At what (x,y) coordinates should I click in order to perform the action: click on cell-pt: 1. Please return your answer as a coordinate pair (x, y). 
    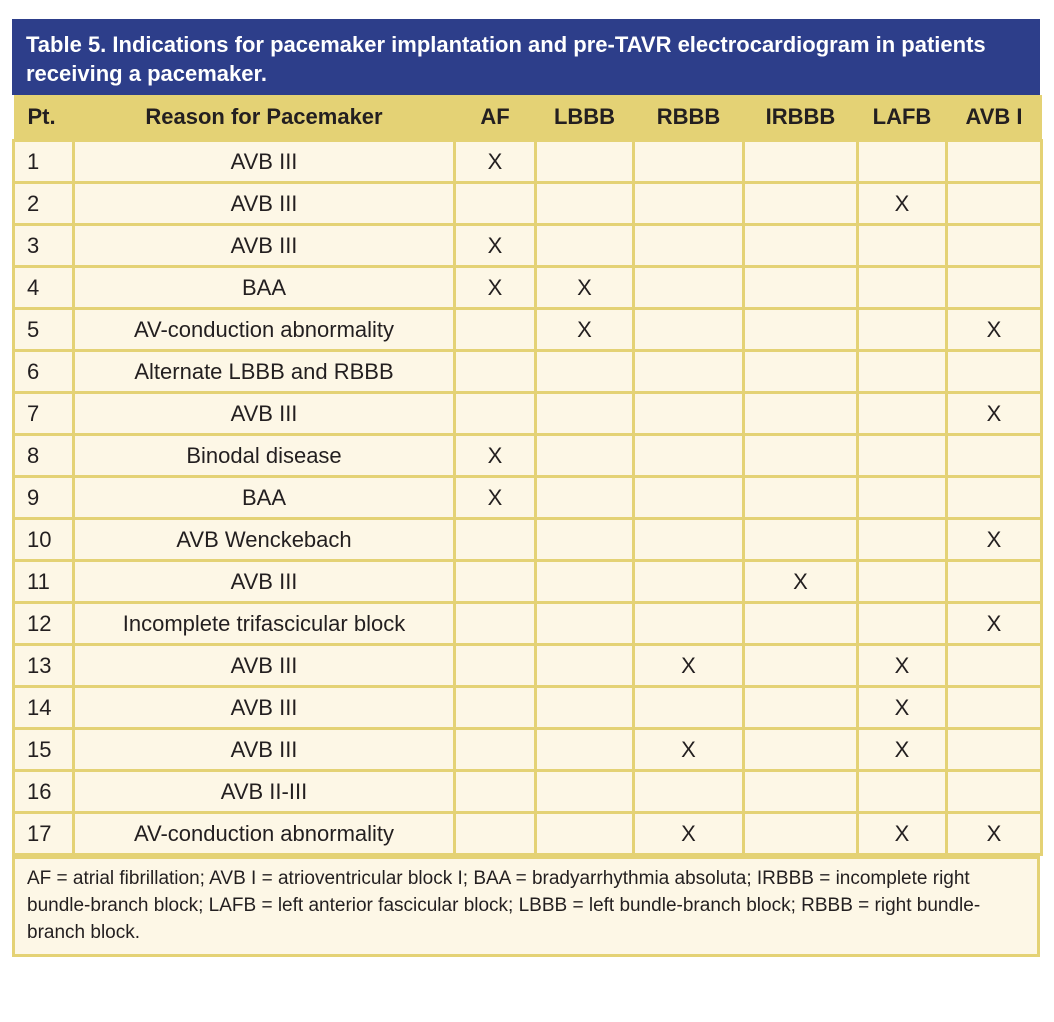
    Looking at the image, I should click on (43, 161).